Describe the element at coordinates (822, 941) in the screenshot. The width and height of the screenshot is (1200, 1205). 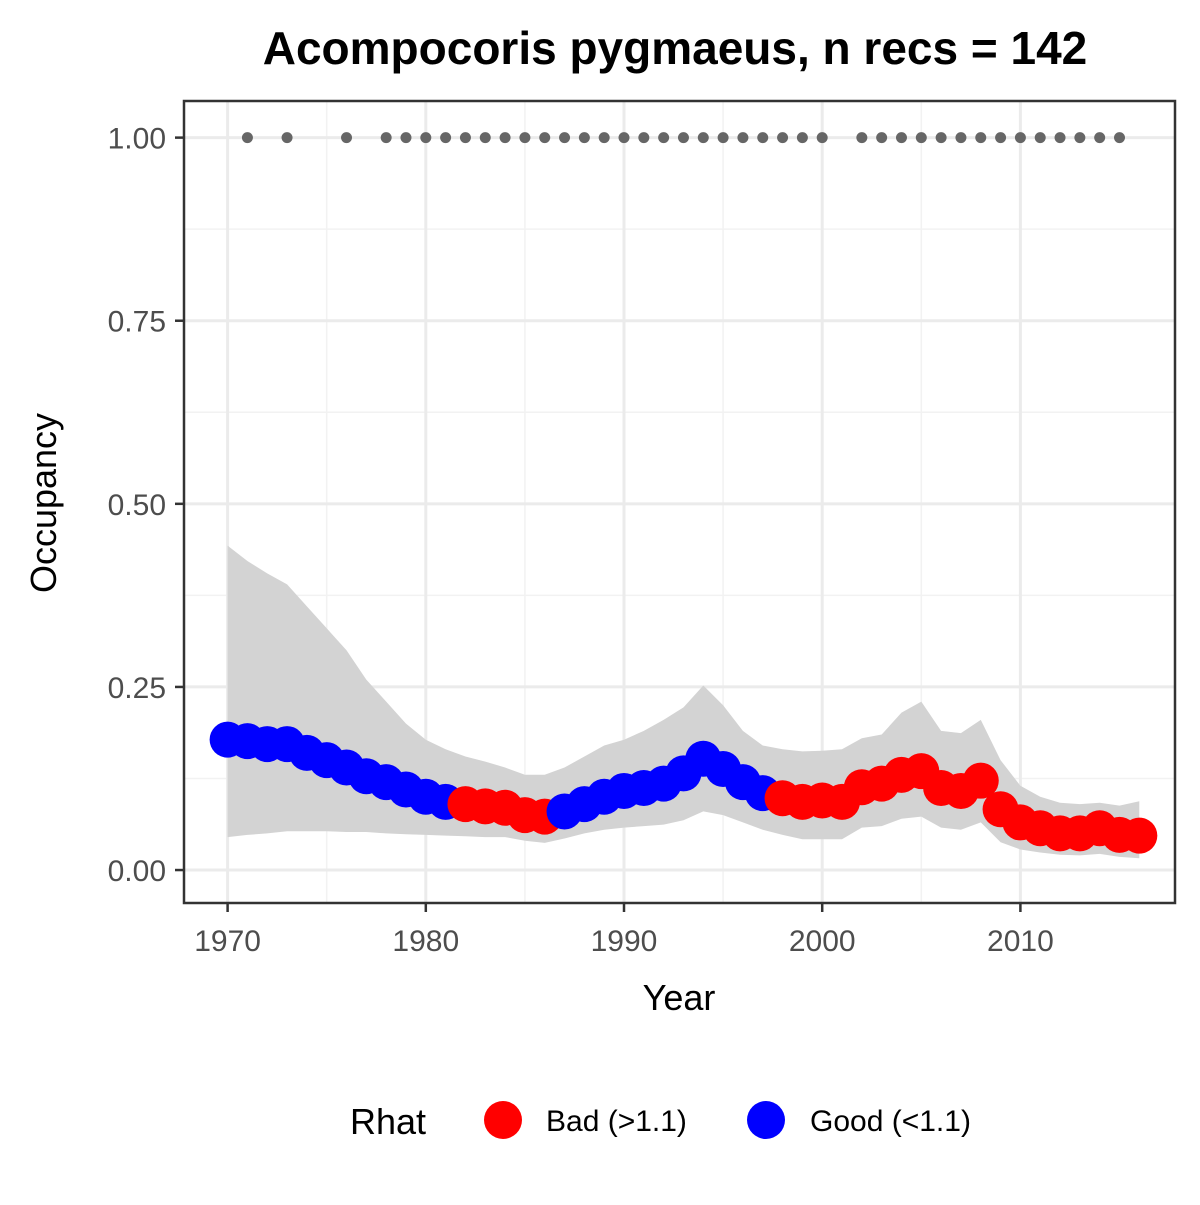
I see `x-tick-label: 2000` at that location.